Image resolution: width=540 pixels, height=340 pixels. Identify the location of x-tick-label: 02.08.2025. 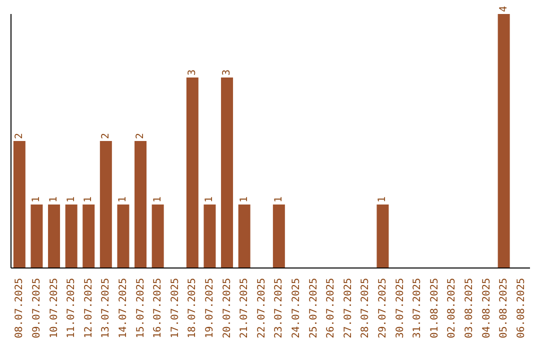
(452, 308).